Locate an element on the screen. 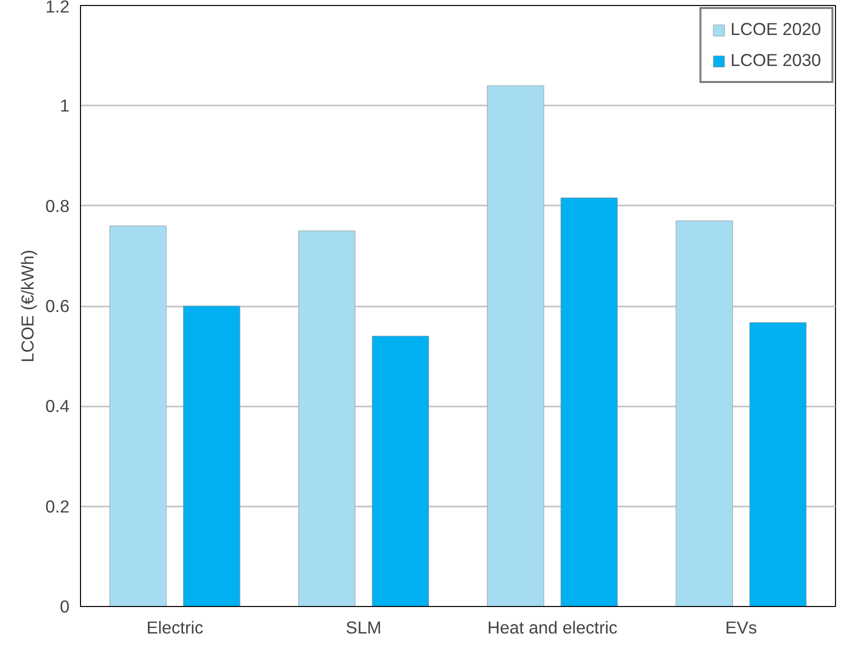 This screenshot has height=646, width=847. y-axis-title: LCOE (€/kWh) is located at coordinates (27, 306).